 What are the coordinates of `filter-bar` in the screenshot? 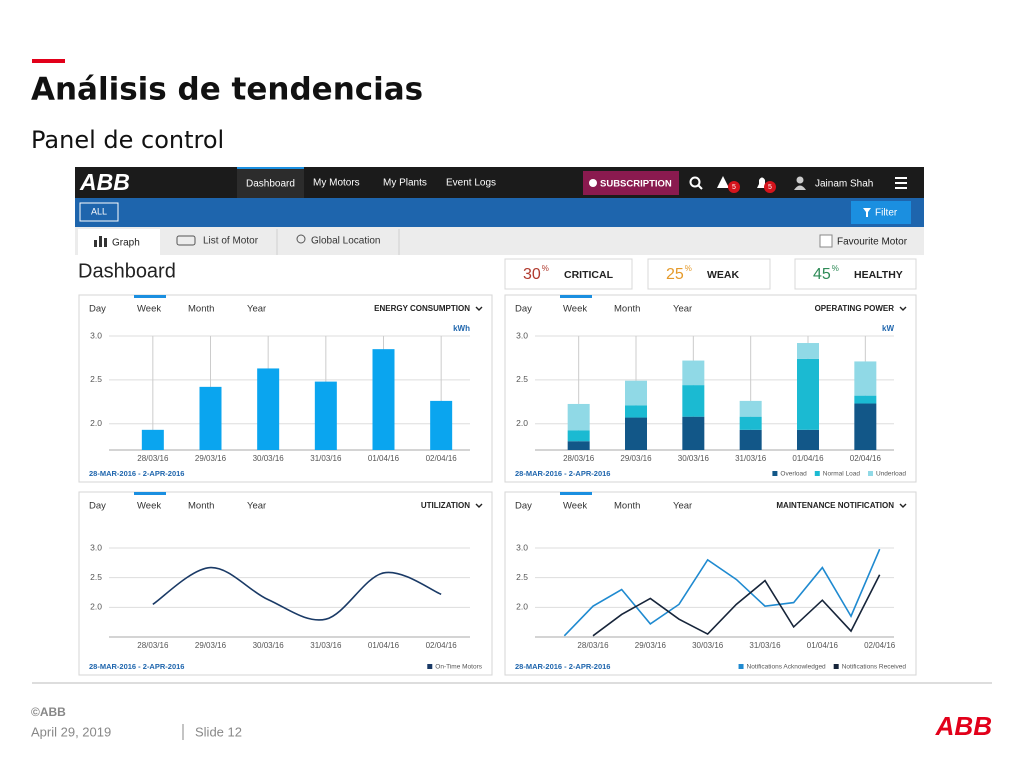 It's located at (499, 212).